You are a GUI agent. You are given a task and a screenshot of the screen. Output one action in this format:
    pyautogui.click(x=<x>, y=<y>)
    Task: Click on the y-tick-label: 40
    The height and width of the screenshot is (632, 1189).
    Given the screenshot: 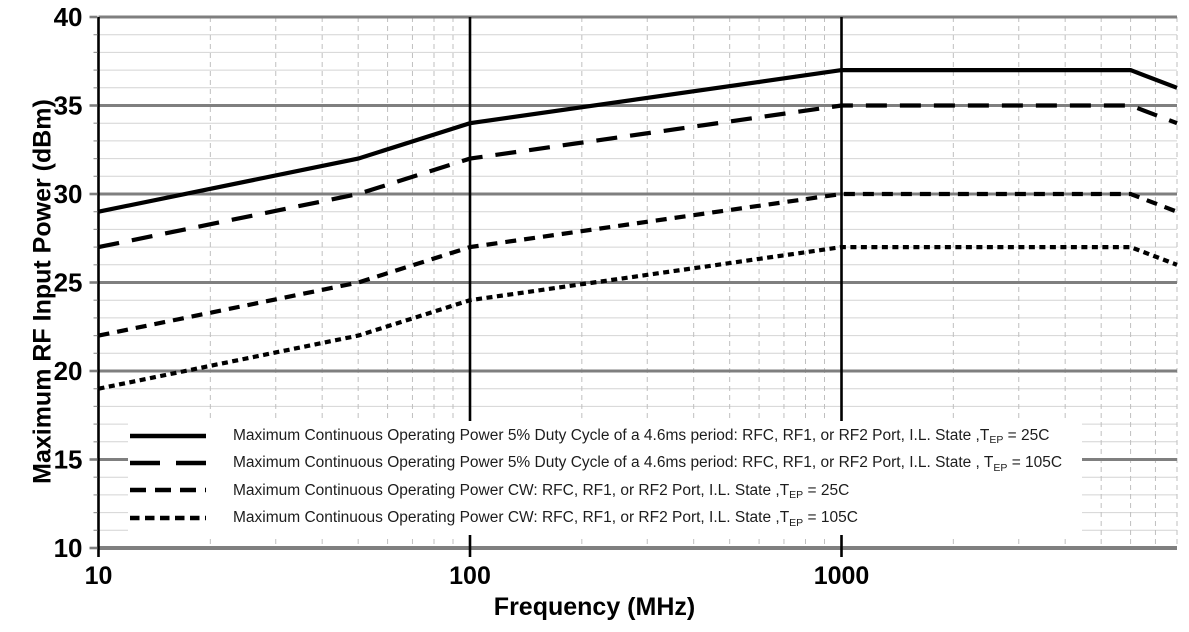 What is the action you would take?
    pyautogui.click(x=68, y=17)
    